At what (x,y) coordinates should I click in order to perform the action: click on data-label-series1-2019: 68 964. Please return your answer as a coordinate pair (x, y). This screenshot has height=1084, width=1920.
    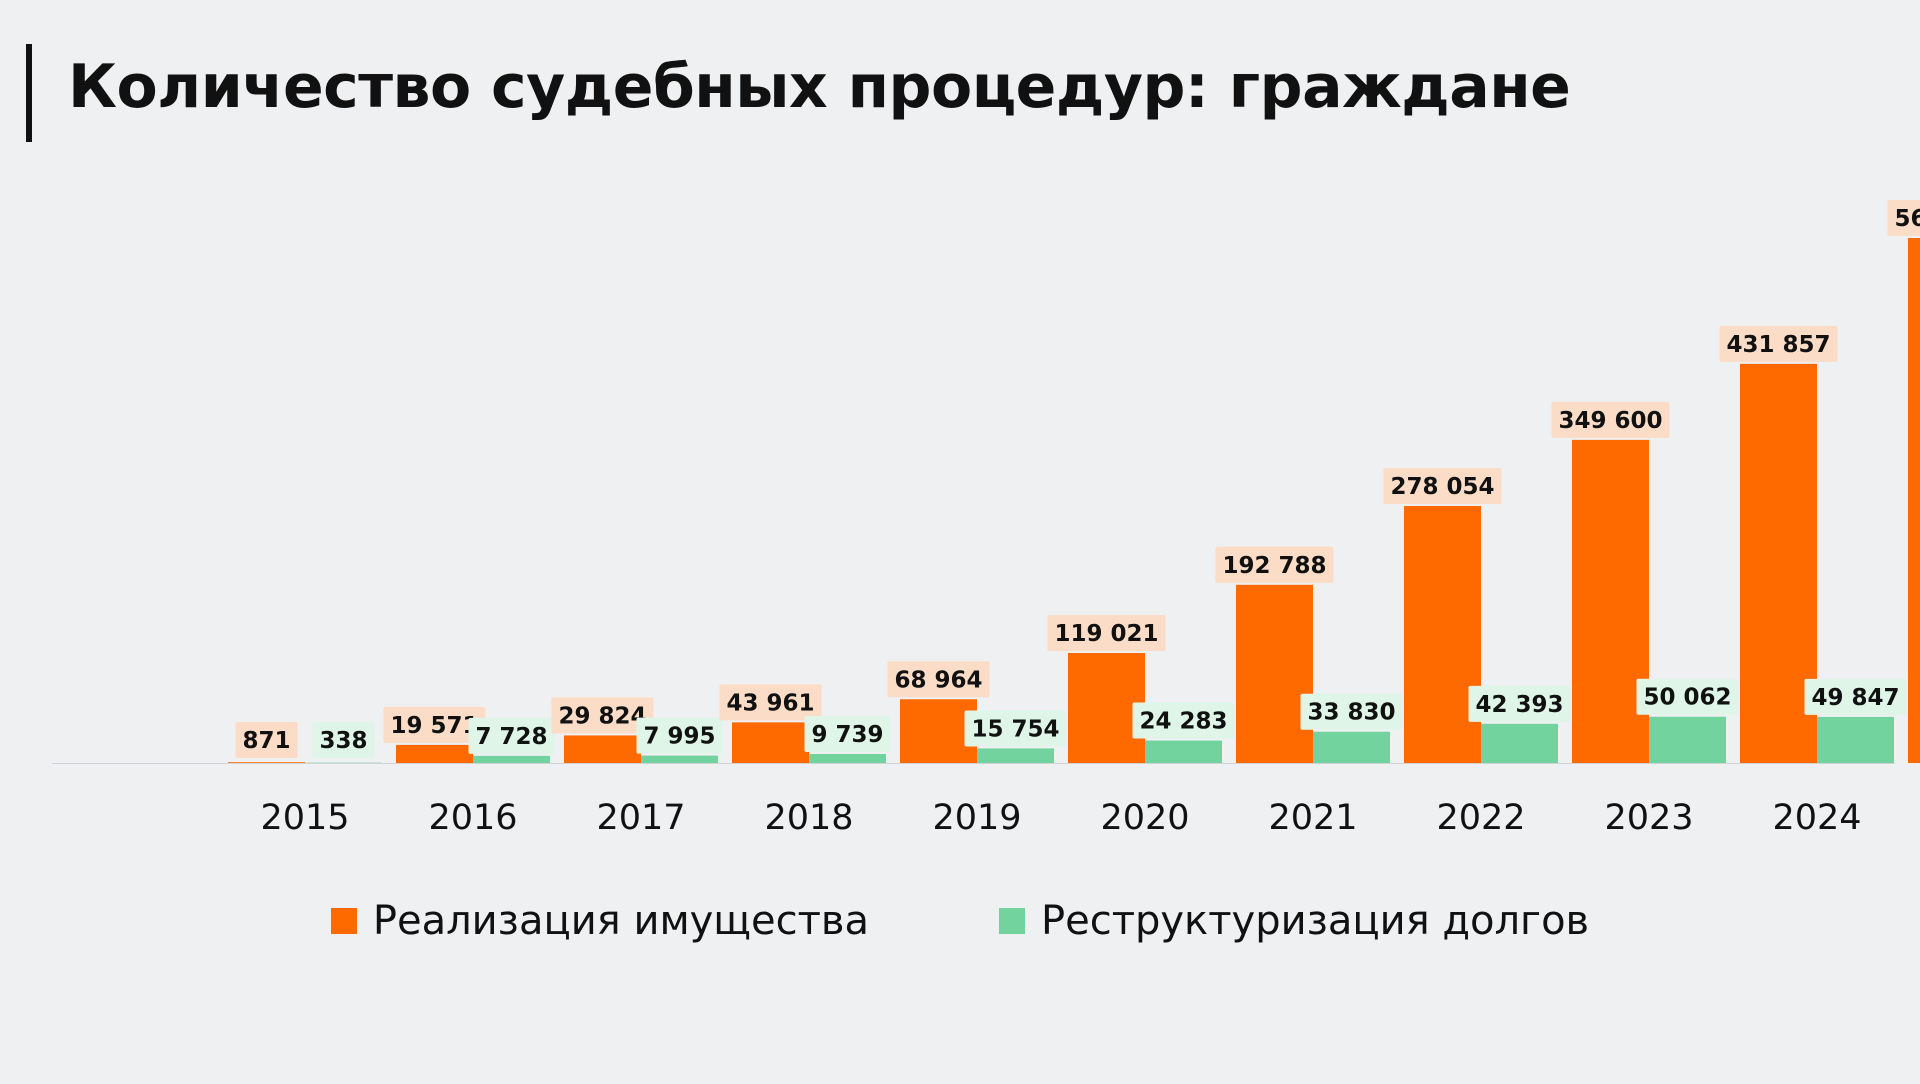
    Looking at the image, I should click on (938, 680).